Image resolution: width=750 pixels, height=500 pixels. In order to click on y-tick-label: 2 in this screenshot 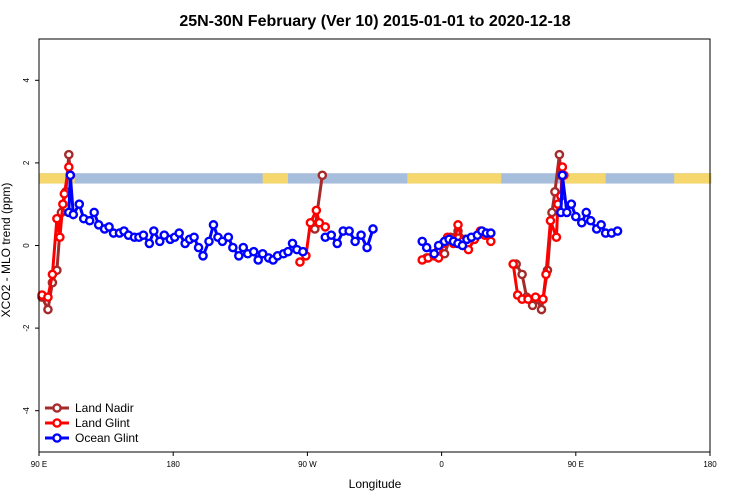, I will do `click(26, 162)`.